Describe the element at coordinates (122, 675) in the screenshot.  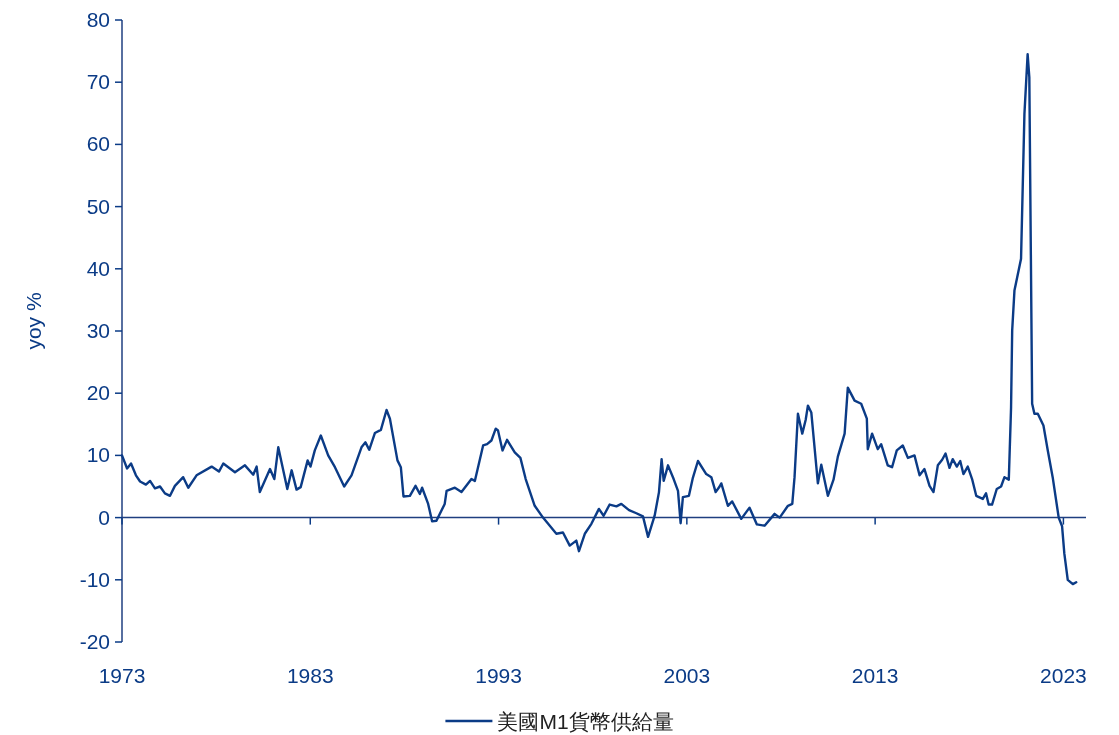
I see `x-tick-label: 1973` at that location.